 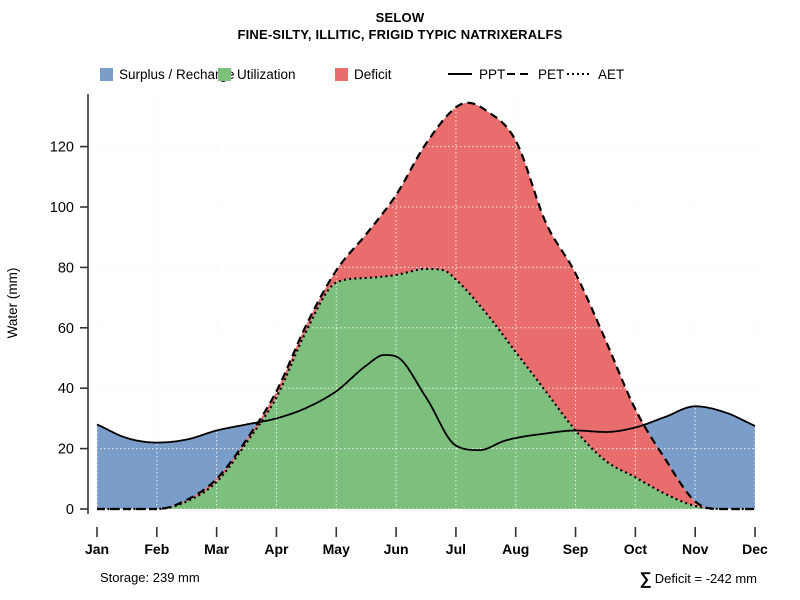 What do you see at coordinates (695, 549) in the screenshot?
I see `x-tick-label: Nov` at bounding box center [695, 549].